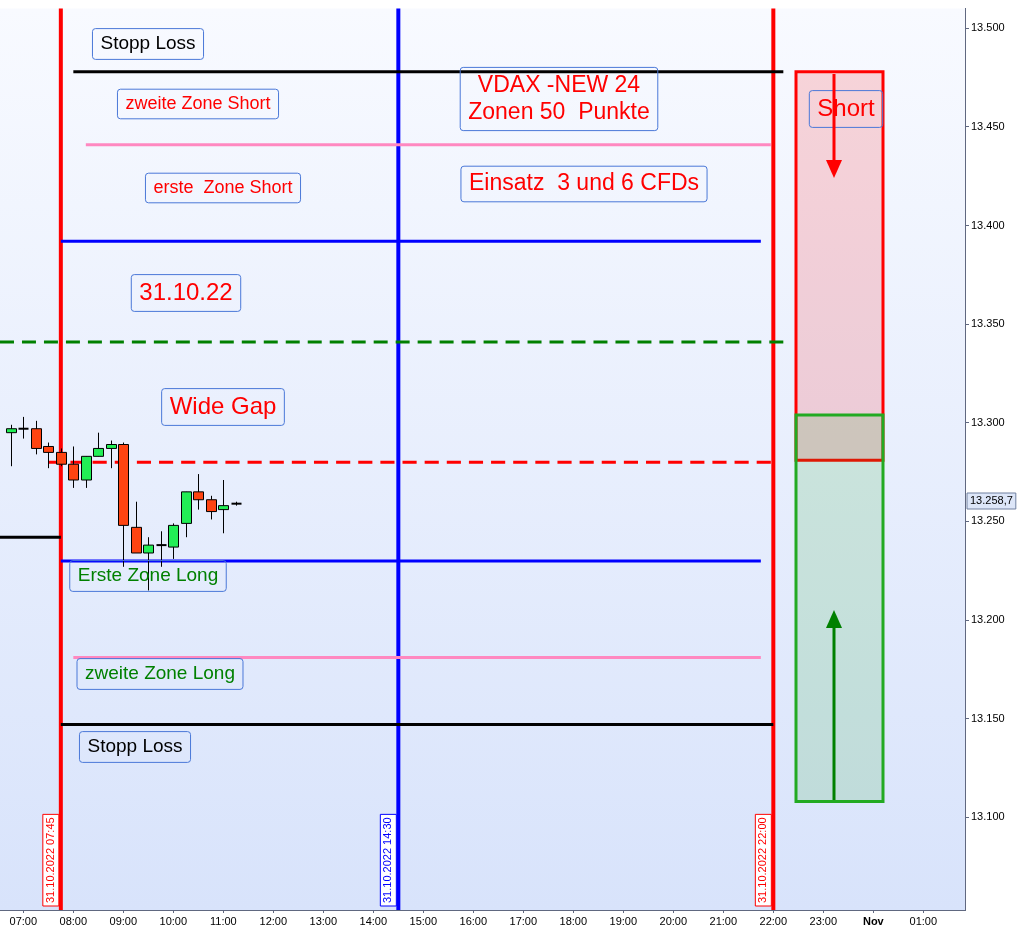  What do you see at coordinates (160, 673) in the screenshot?
I see `annotation: zweite Zone Long` at bounding box center [160, 673].